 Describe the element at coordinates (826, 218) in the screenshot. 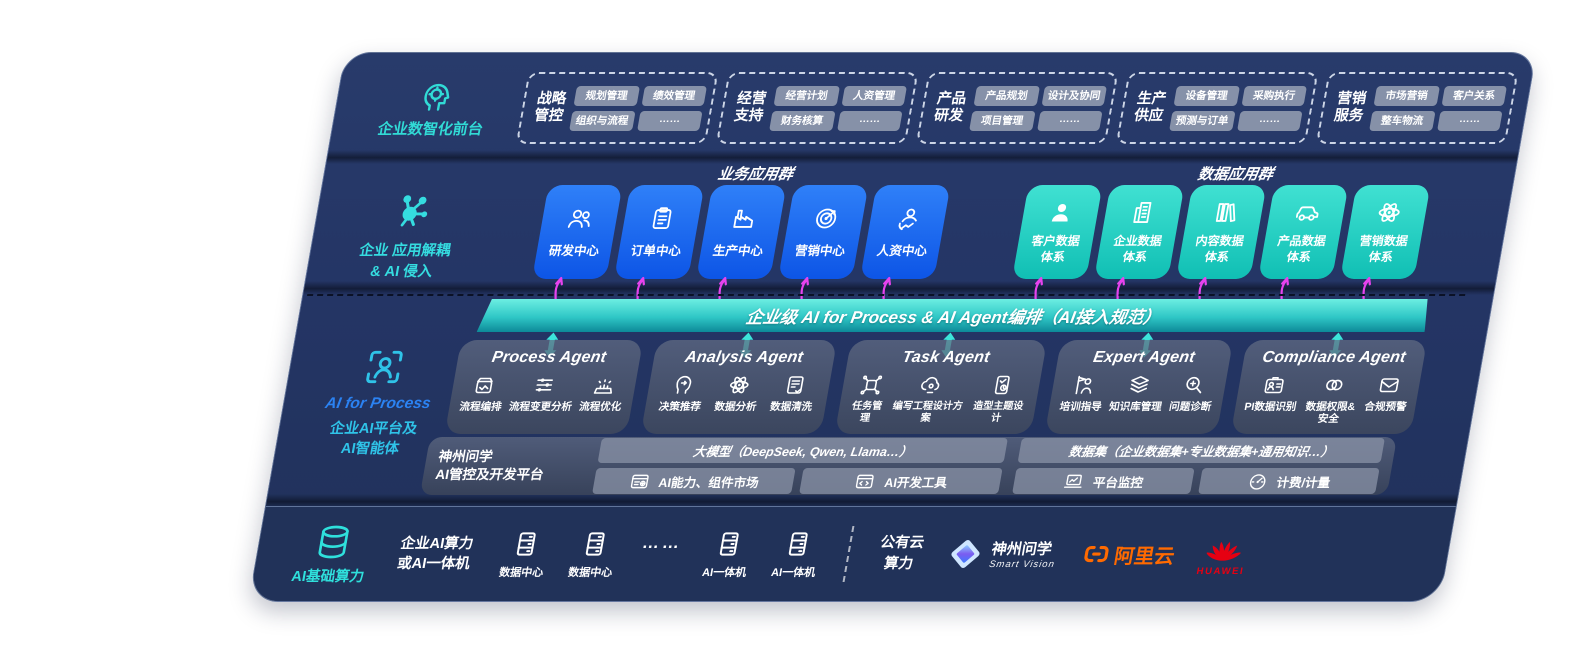

I see `target-icon` at that location.